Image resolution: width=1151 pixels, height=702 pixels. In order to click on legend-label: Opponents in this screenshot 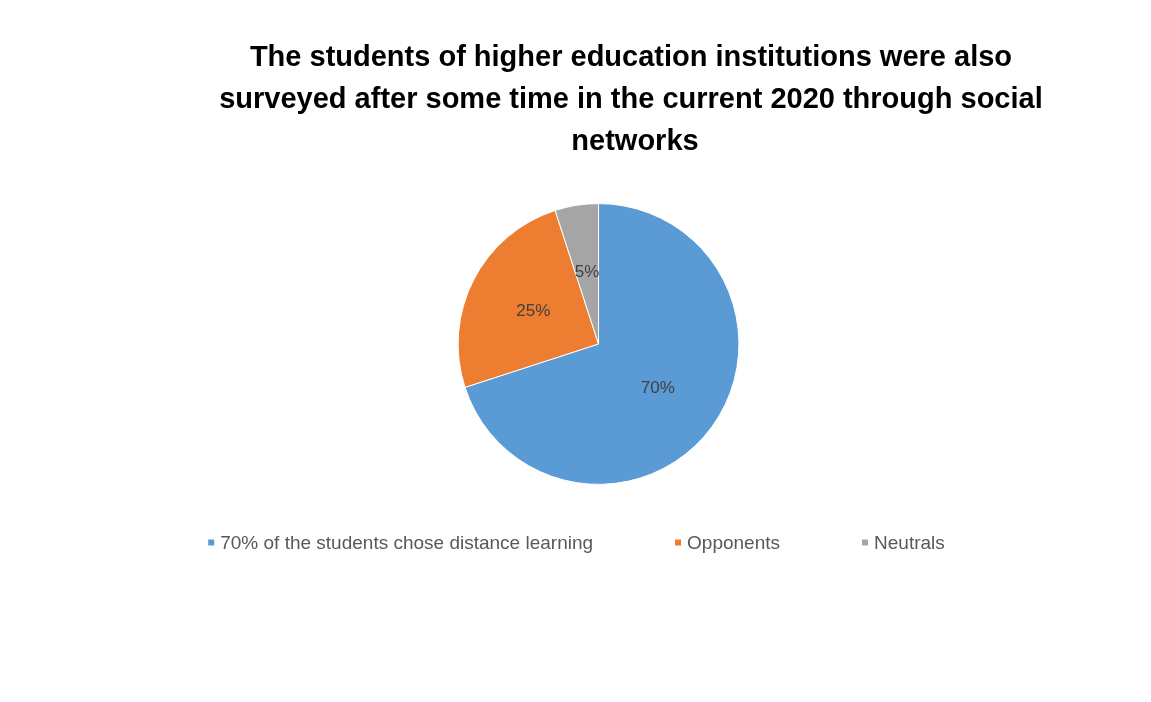, I will do `click(734, 542)`.